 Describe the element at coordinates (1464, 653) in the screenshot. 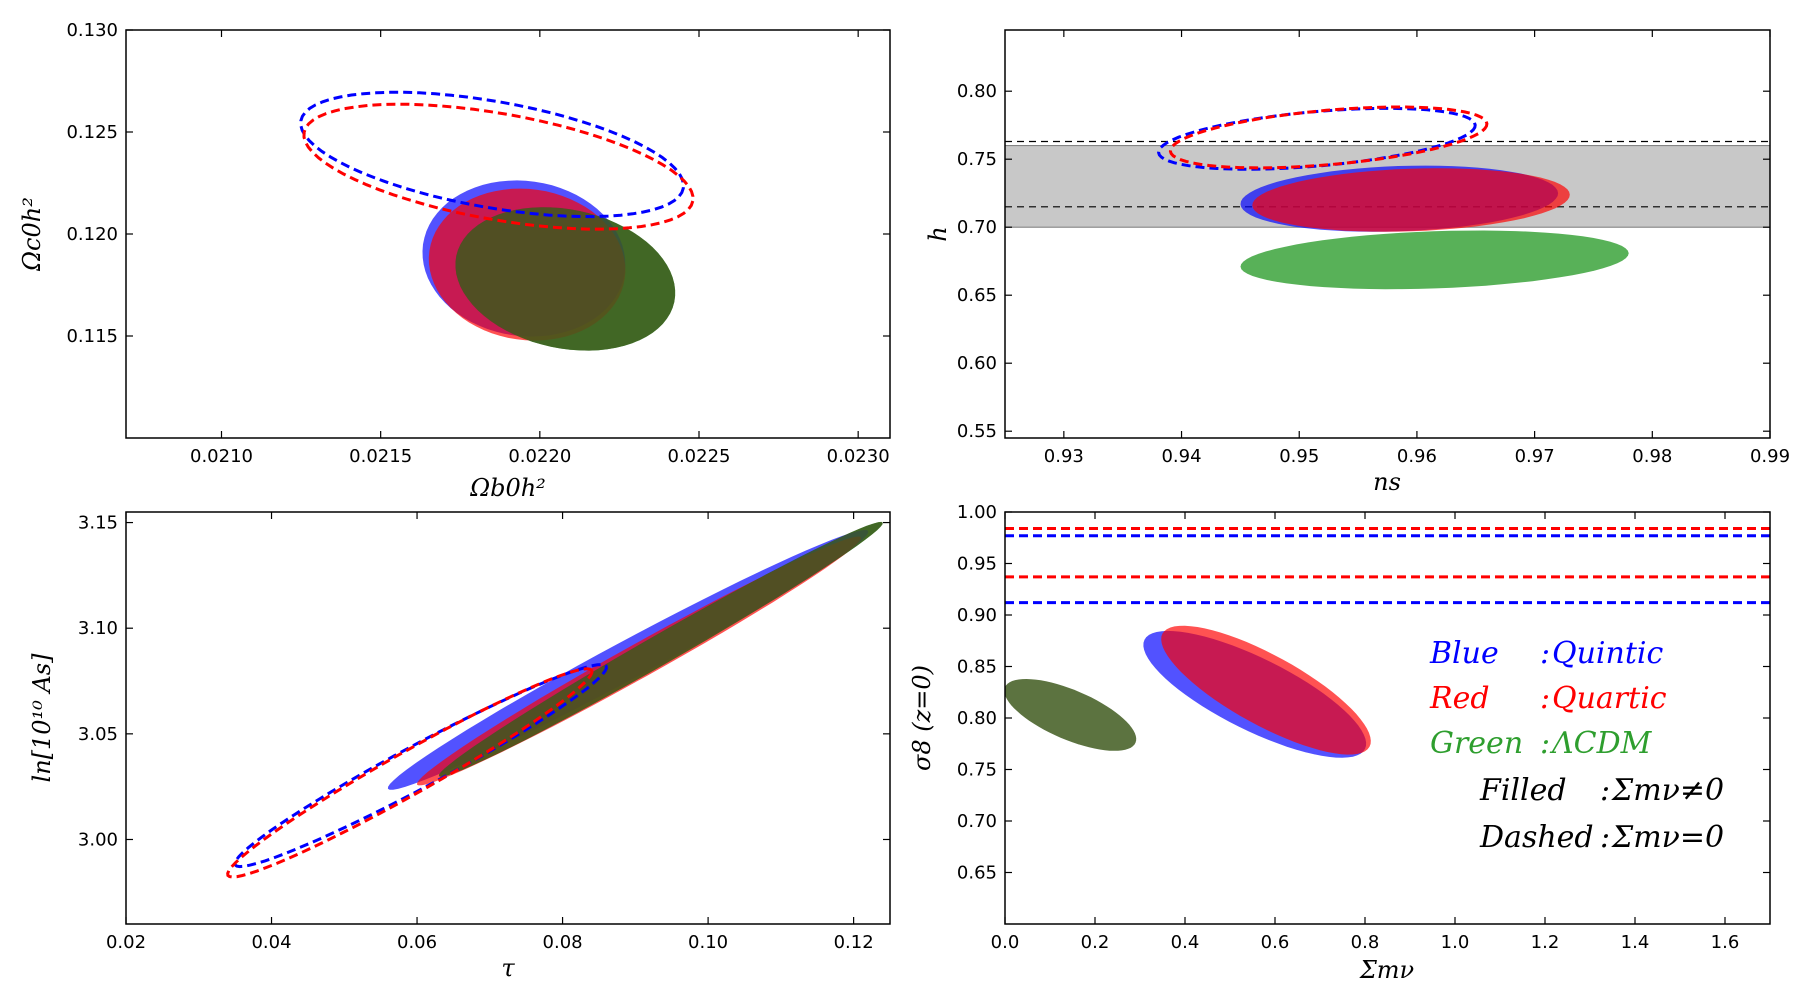

I see `legend-label-blue: Blue` at that location.